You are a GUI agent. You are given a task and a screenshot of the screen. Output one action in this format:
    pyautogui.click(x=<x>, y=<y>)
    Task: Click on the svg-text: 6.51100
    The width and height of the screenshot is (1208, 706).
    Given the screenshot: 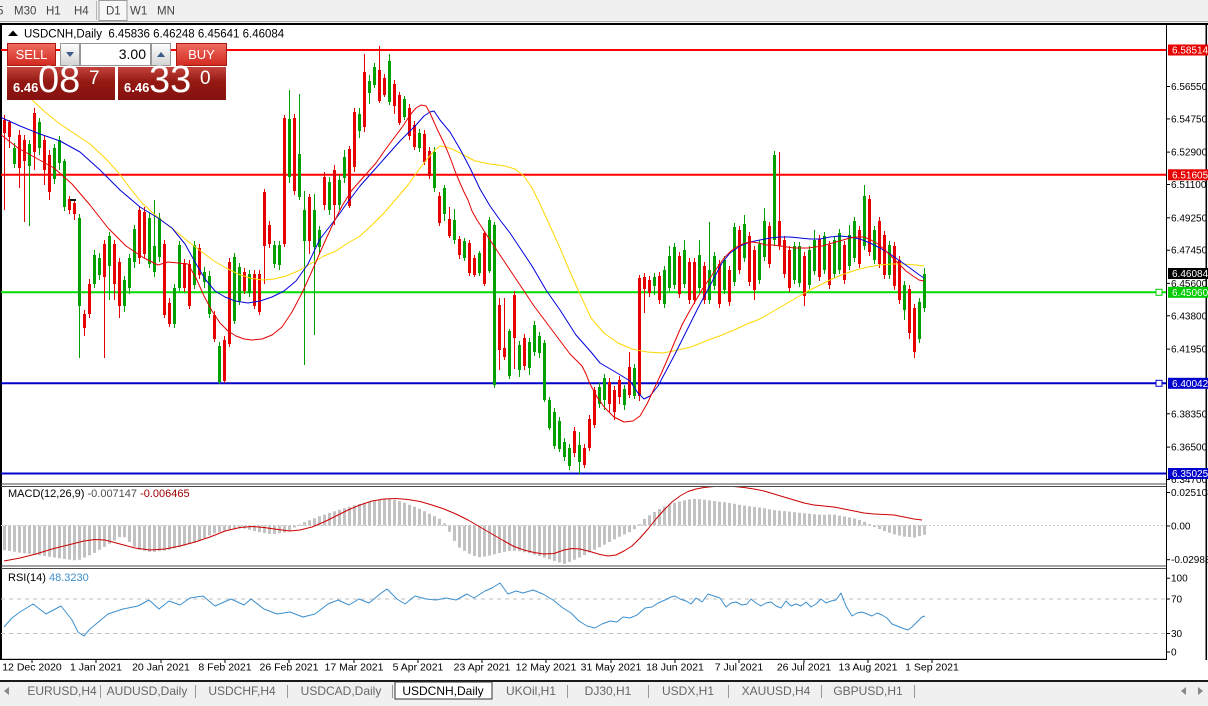 What is the action you would take?
    pyautogui.click(x=1189, y=185)
    